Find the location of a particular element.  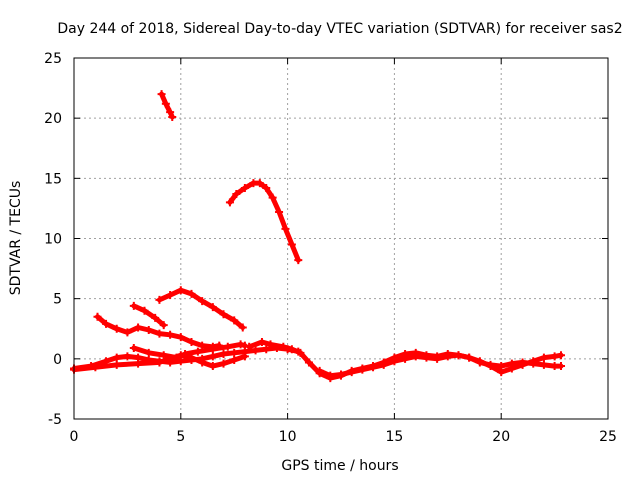

y-tick-label: -5 is located at coordinates (55, 420).